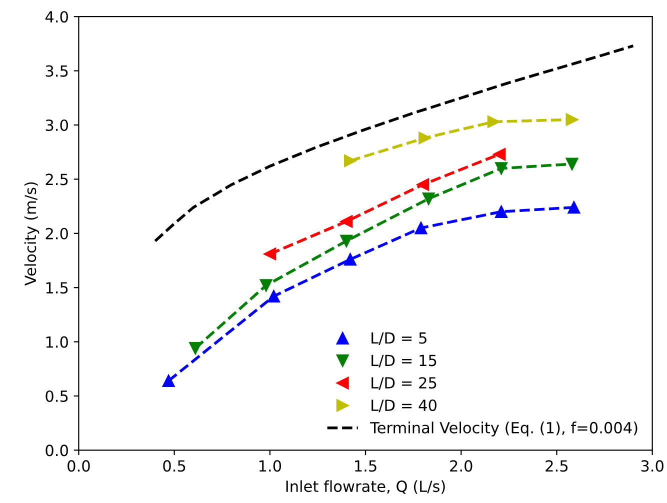 This screenshot has width=667, height=503. Describe the element at coordinates (461, 466) in the screenshot. I see `x-tick-label: 2.0` at that location.